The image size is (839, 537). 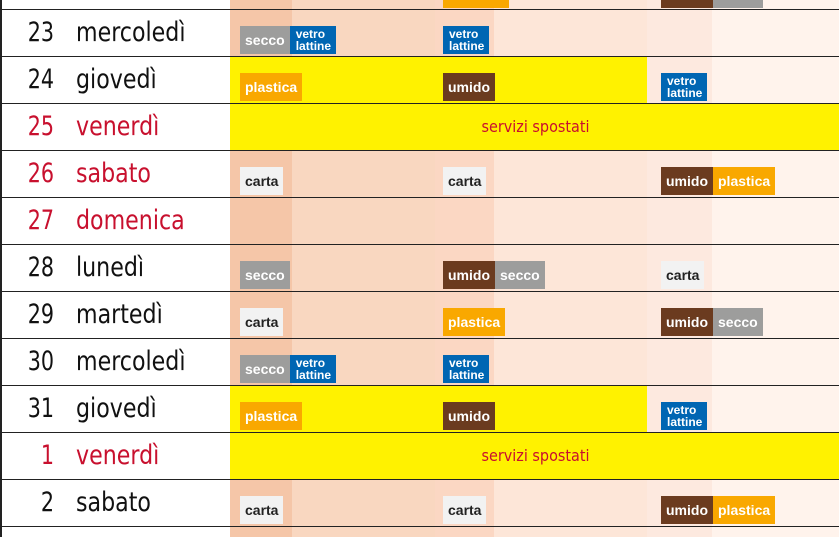 I want to click on day-number: 2, so click(x=47, y=502).